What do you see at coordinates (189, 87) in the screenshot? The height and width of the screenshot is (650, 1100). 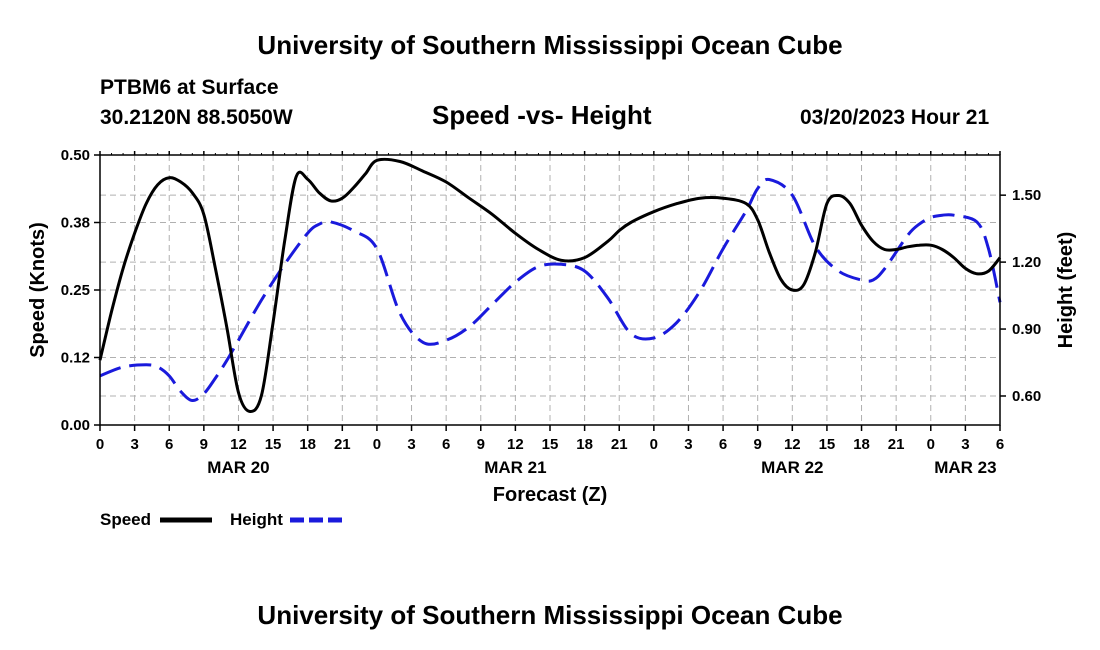 I see `station-label: PTBM6 at Surface` at bounding box center [189, 87].